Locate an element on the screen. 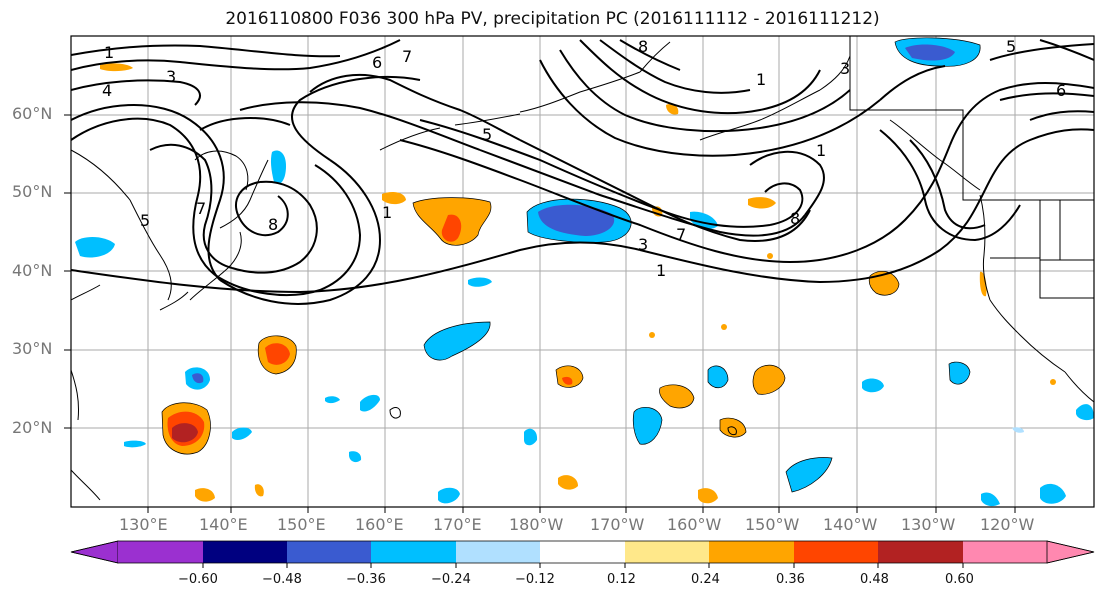 This screenshot has height=601, width=1105. colorbar-tick-label: −0.48 is located at coordinates (282, 579).